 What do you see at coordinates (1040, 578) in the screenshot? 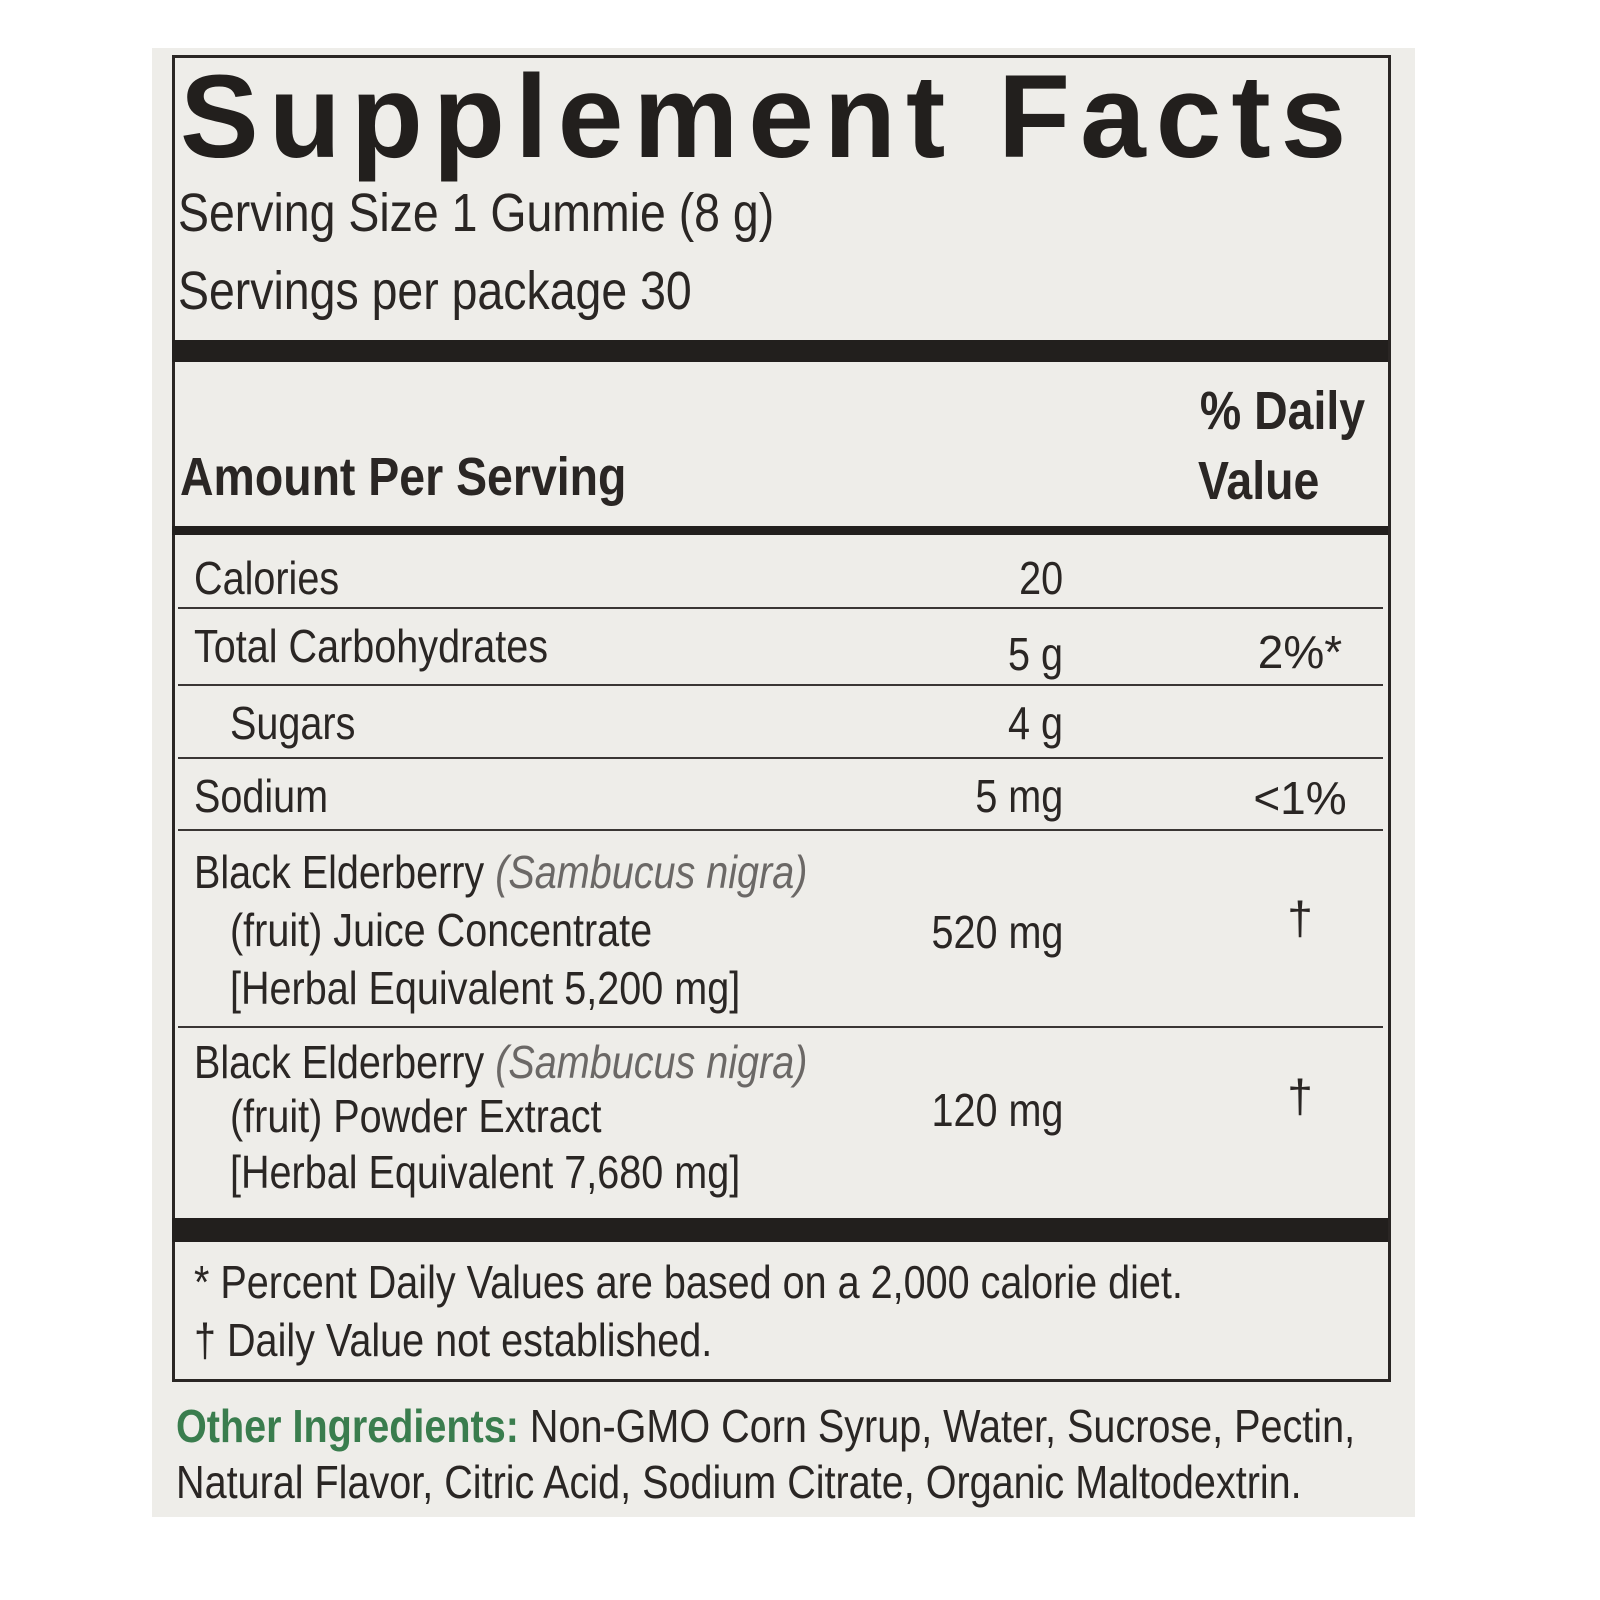
I see `row-amount: 20` at bounding box center [1040, 578].